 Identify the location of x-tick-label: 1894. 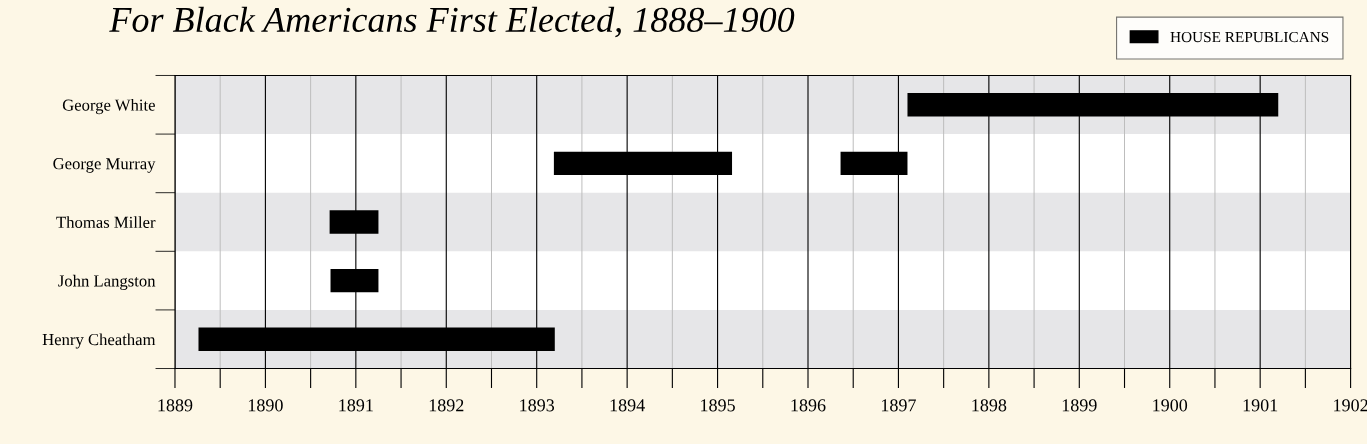
(627, 405).